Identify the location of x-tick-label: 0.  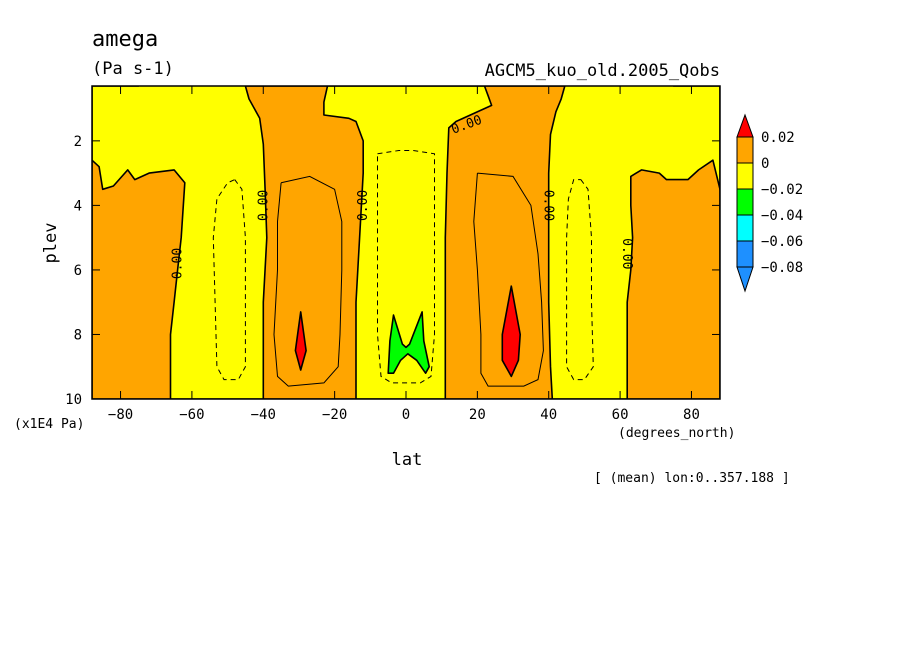
(406, 415).